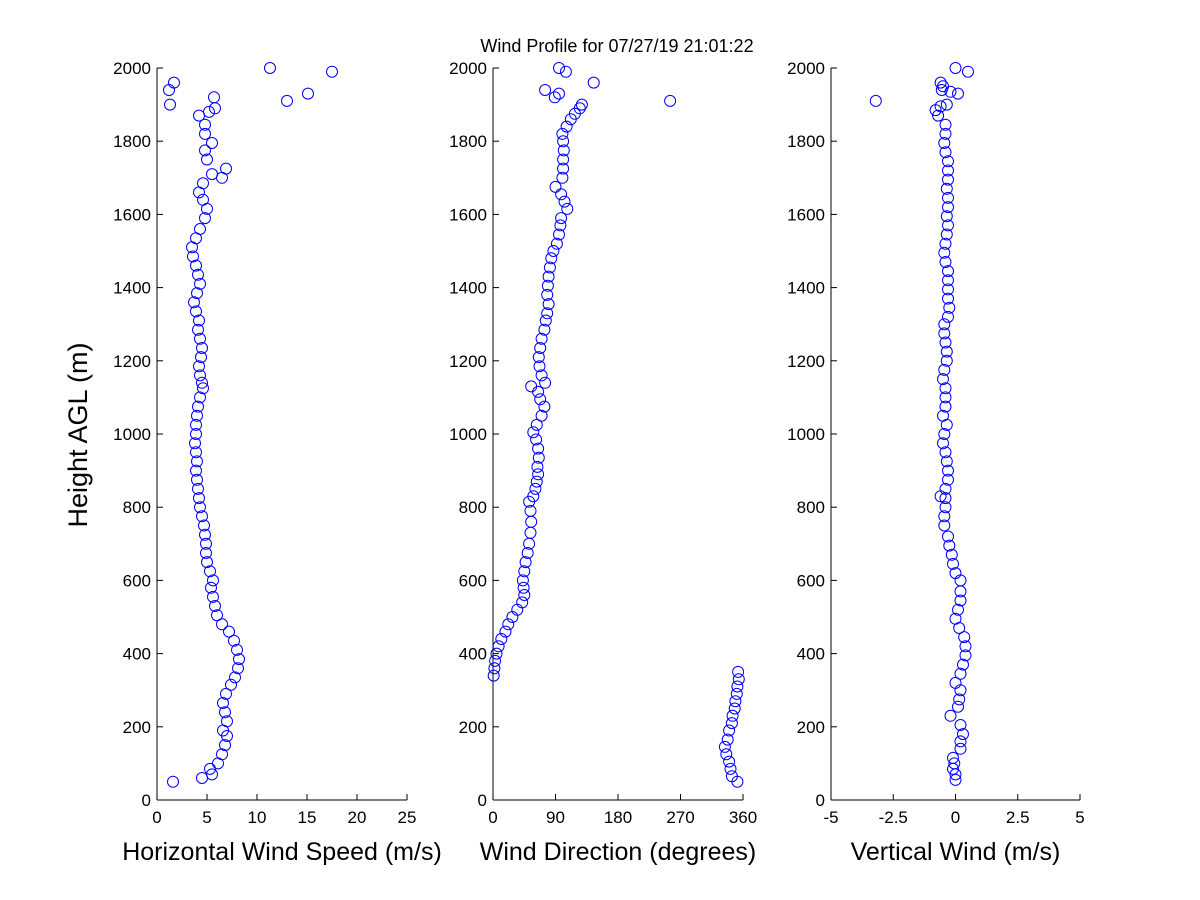  I want to click on y-tick-label: 1800, so click(806, 141).